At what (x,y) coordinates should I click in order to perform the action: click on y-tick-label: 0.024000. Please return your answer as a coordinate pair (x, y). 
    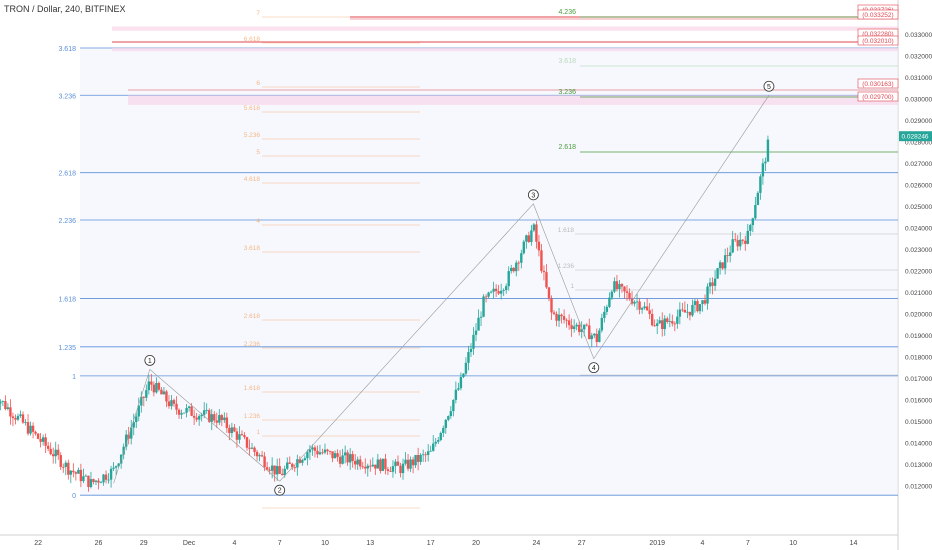
    Looking at the image, I should click on (918, 229).